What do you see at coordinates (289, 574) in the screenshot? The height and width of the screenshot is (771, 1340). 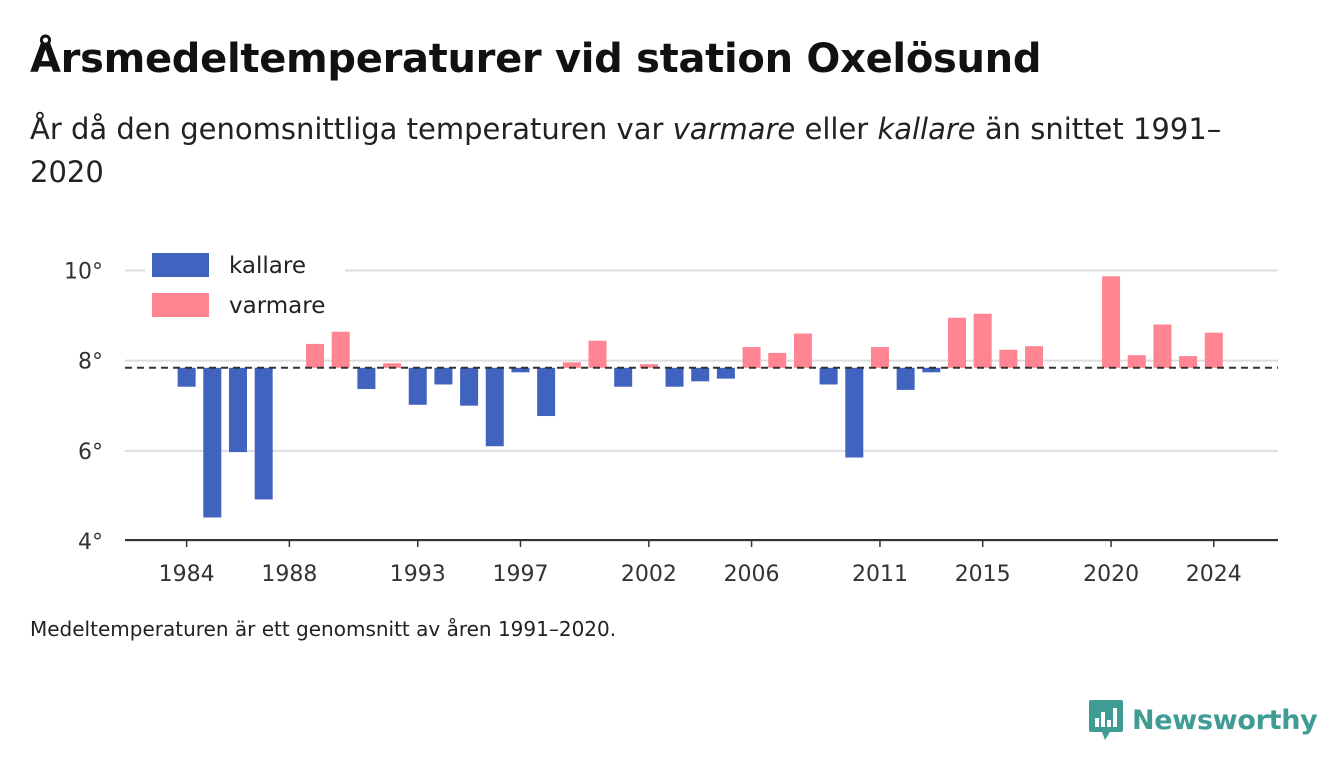 I see `x-tick-label: 1988` at bounding box center [289, 574].